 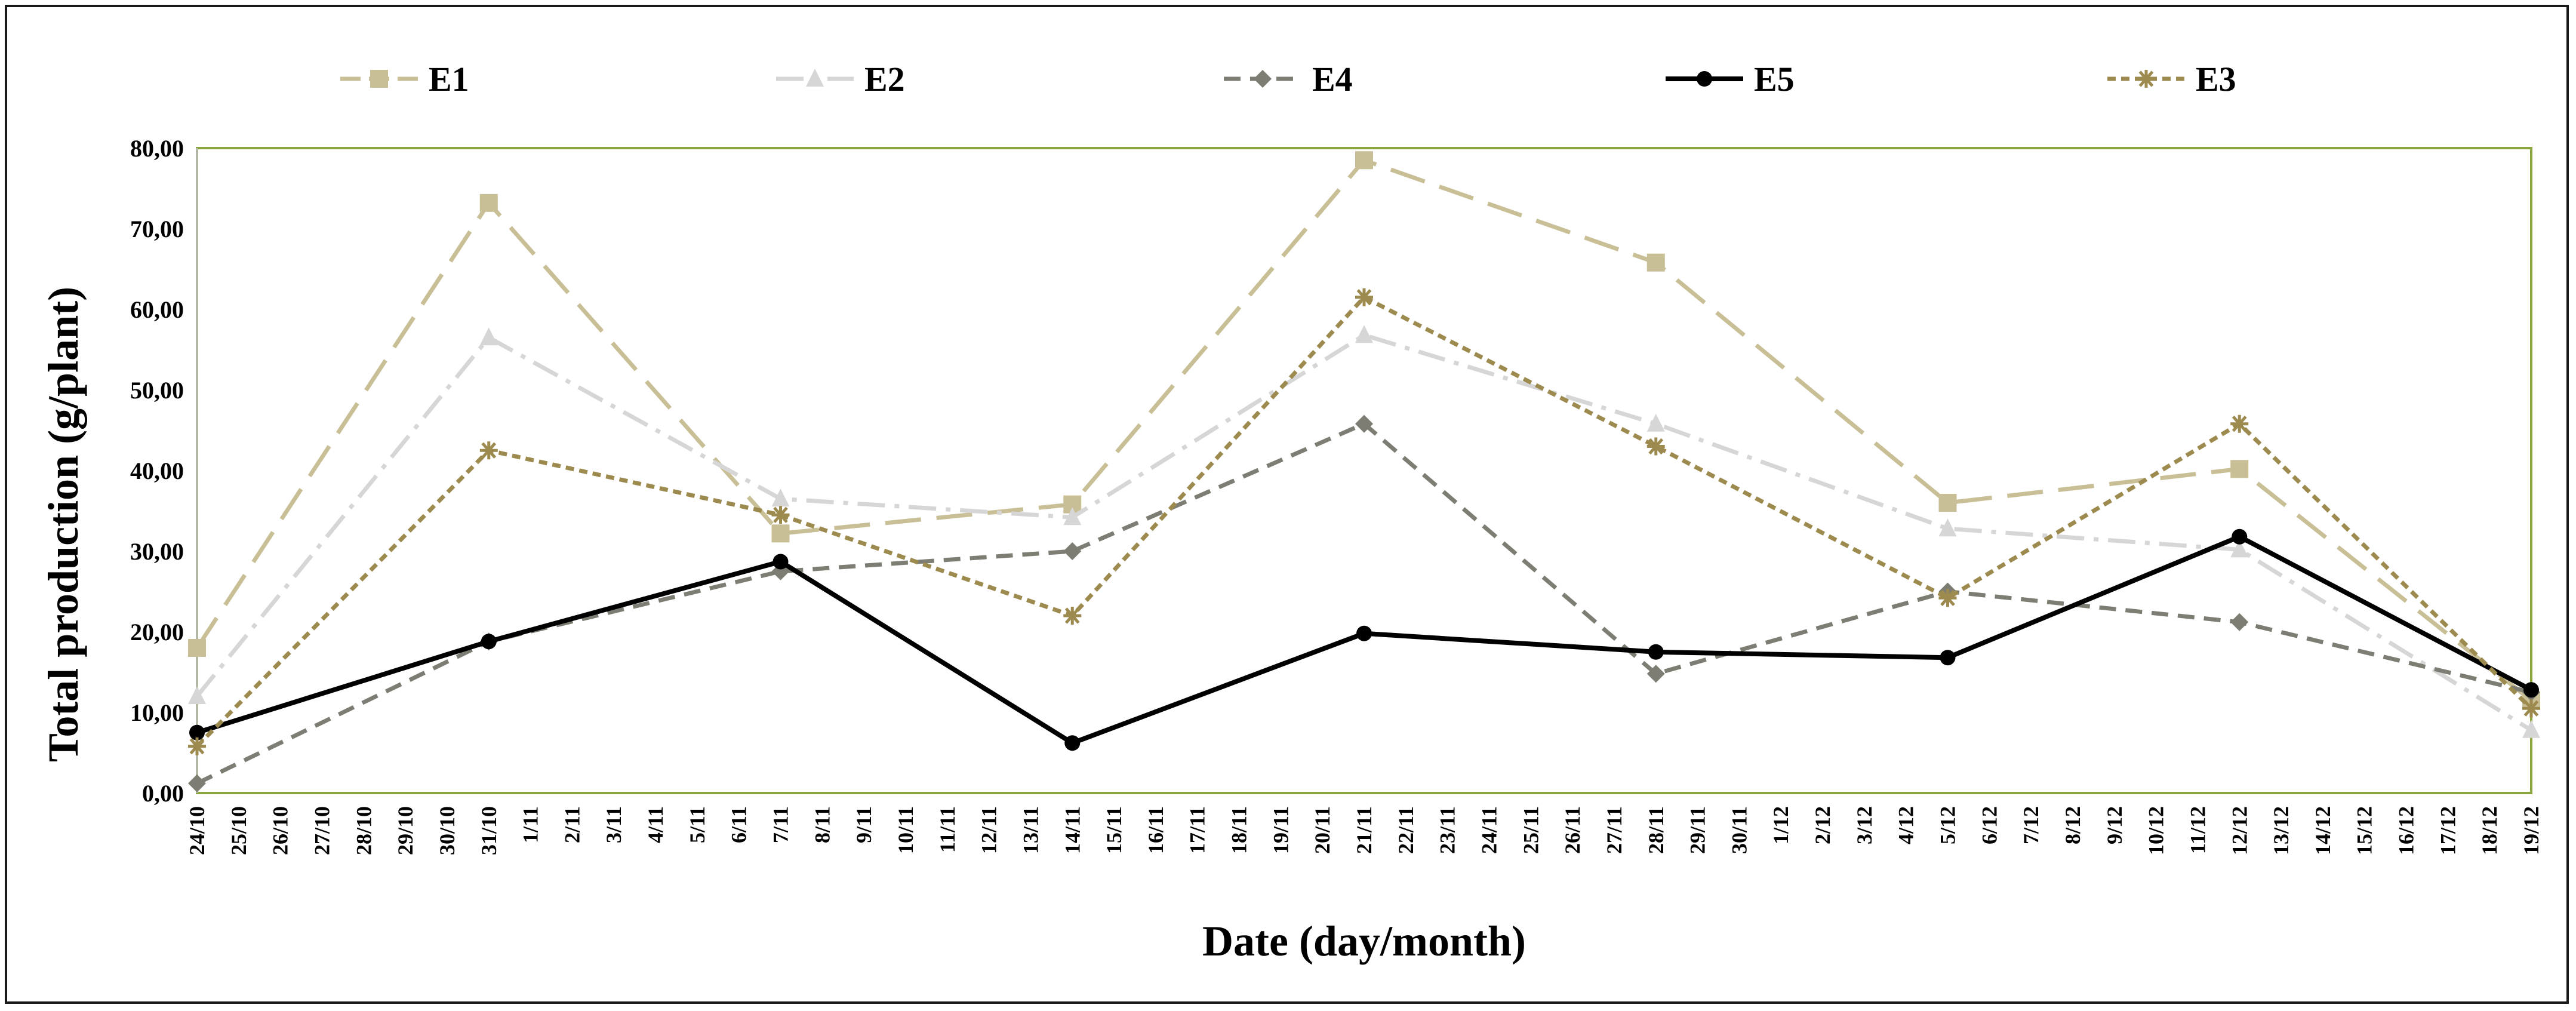 What do you see at coordinates (781, 824) in the screenshot?
I see `x-tick-label: 7/11` at bounding box center [781, 824].